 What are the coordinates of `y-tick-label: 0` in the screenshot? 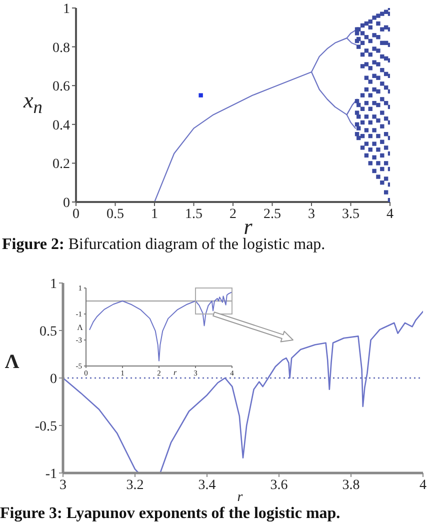 It's located at (66, 203).